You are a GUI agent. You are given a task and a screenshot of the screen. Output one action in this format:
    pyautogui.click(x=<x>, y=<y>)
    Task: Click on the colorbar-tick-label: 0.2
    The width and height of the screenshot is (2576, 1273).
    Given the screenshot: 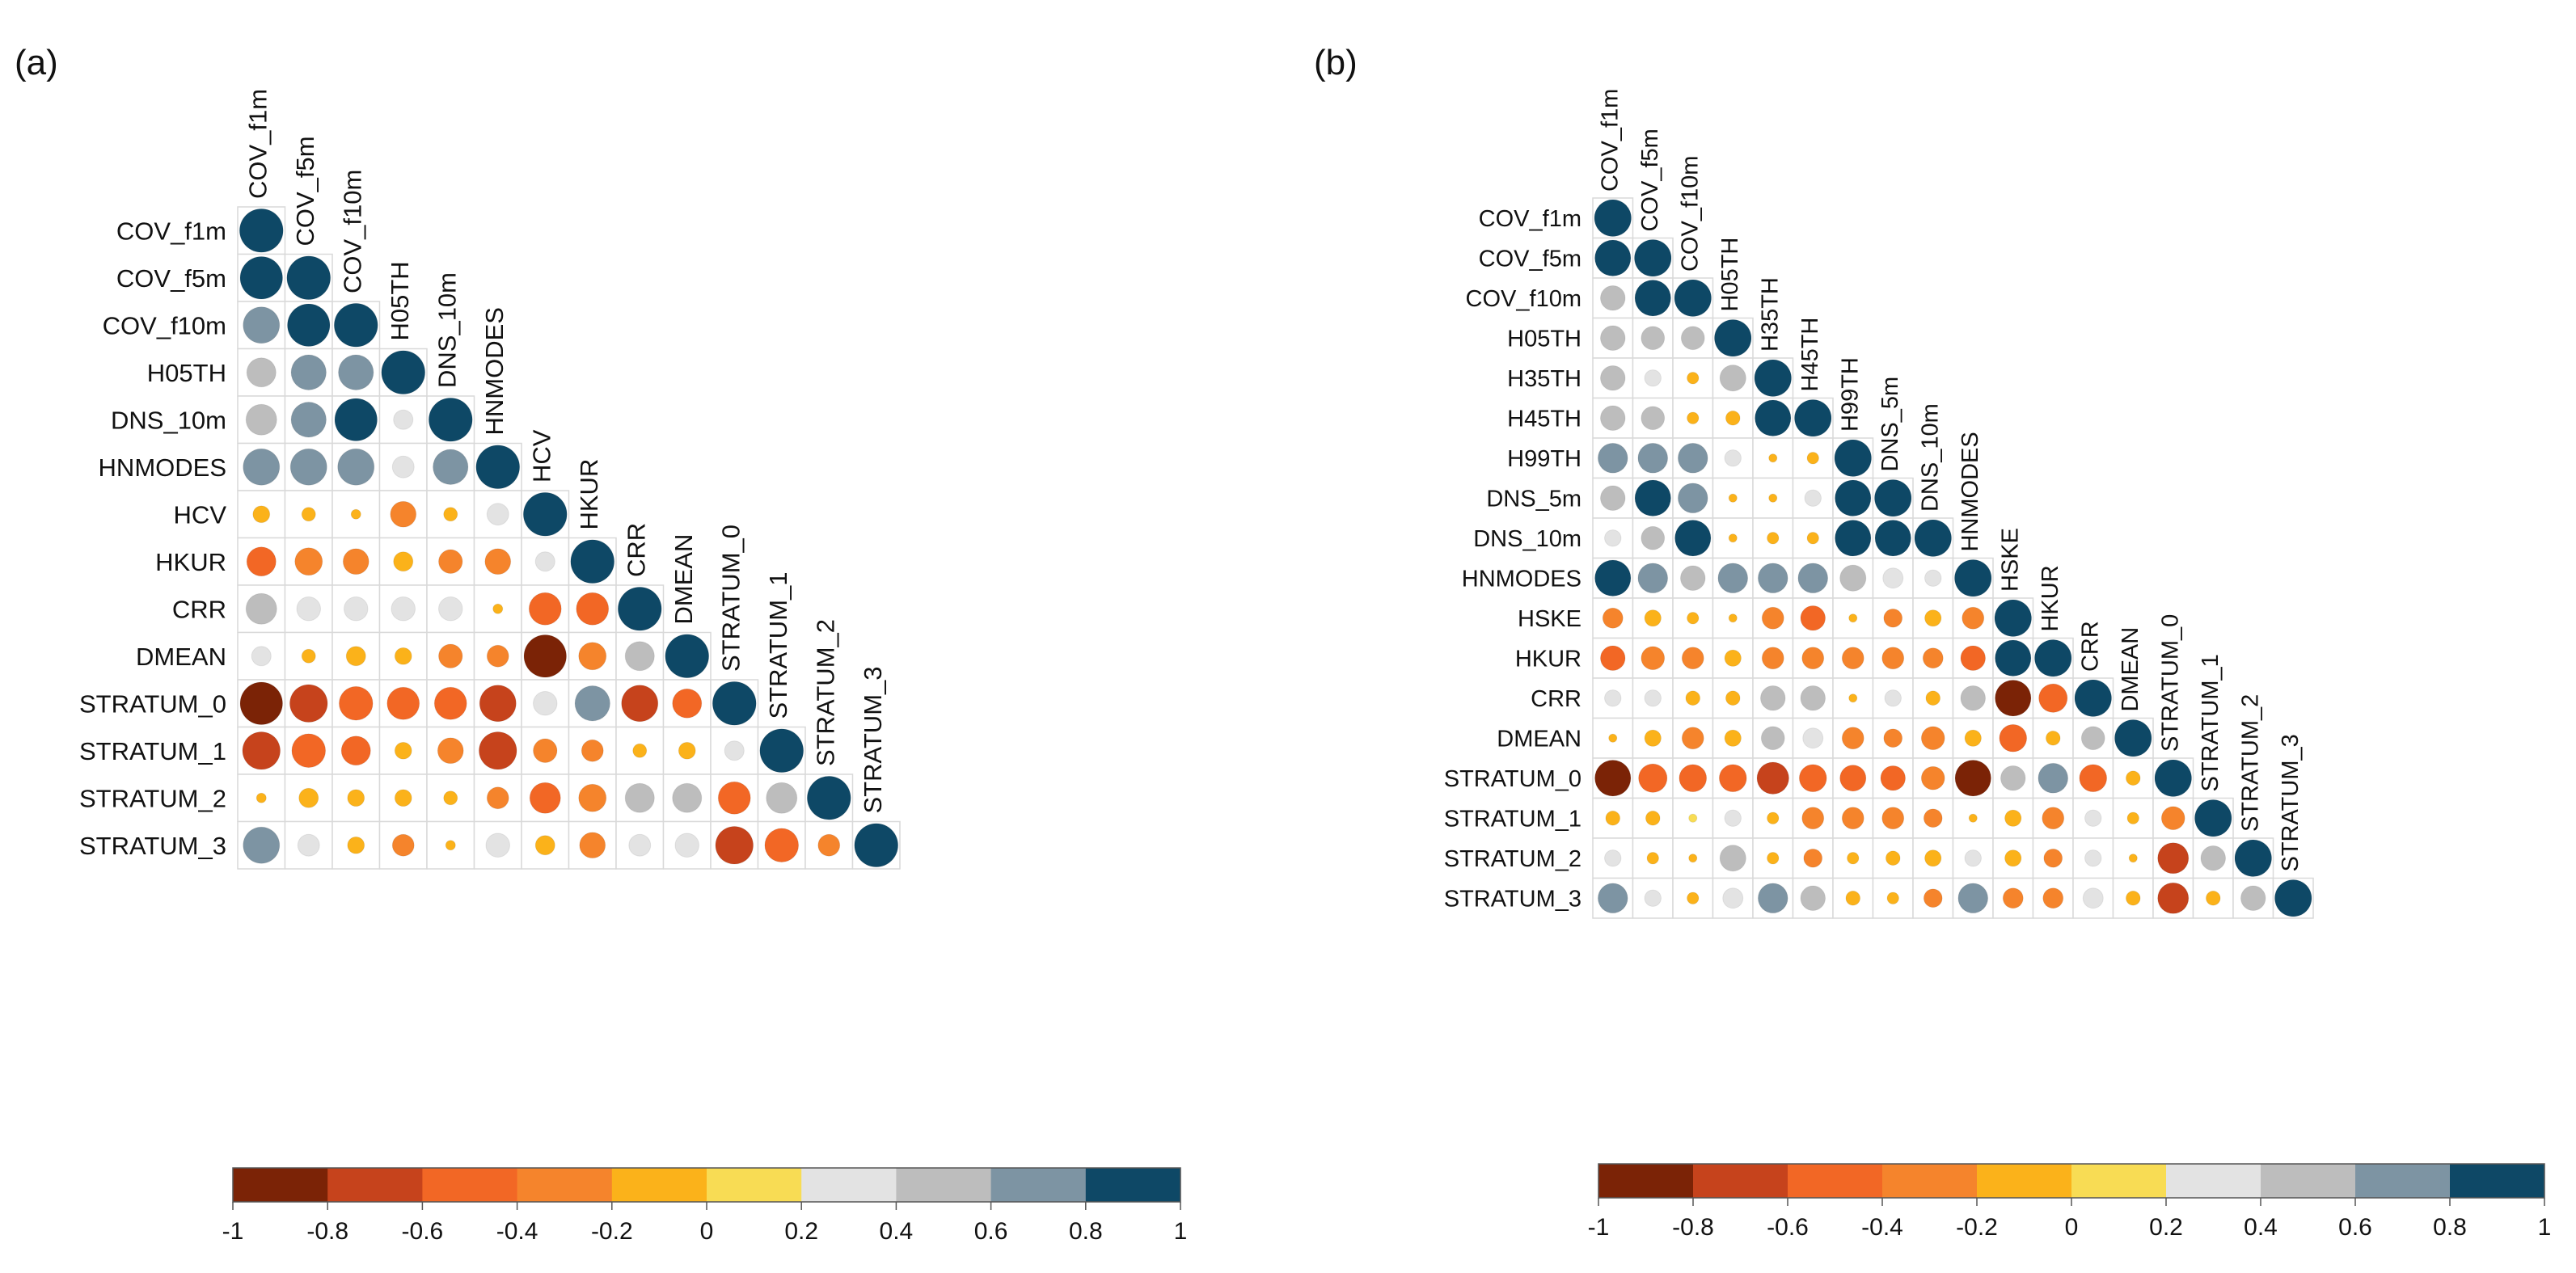 What is the action you would take?
    pyautogui.click(x=2166, y=1227)
    